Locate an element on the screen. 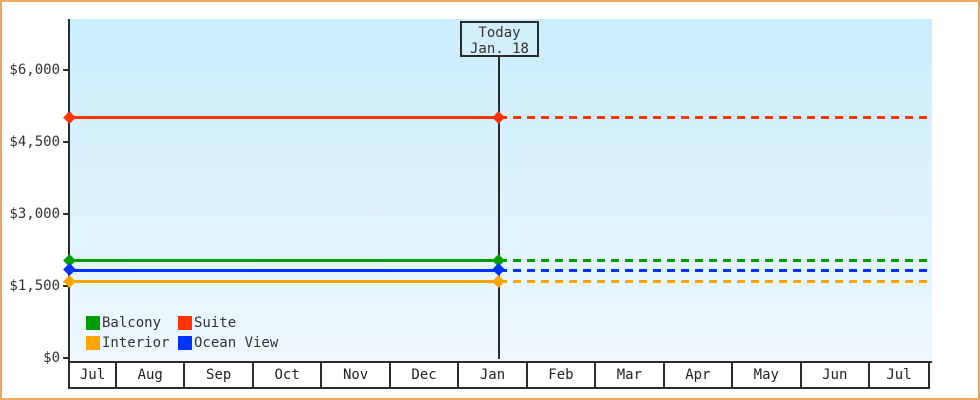 This screenshot has width=980, height=400. legend: Balcony Suite Interior Ocean View is located at coordinates (182, 333).